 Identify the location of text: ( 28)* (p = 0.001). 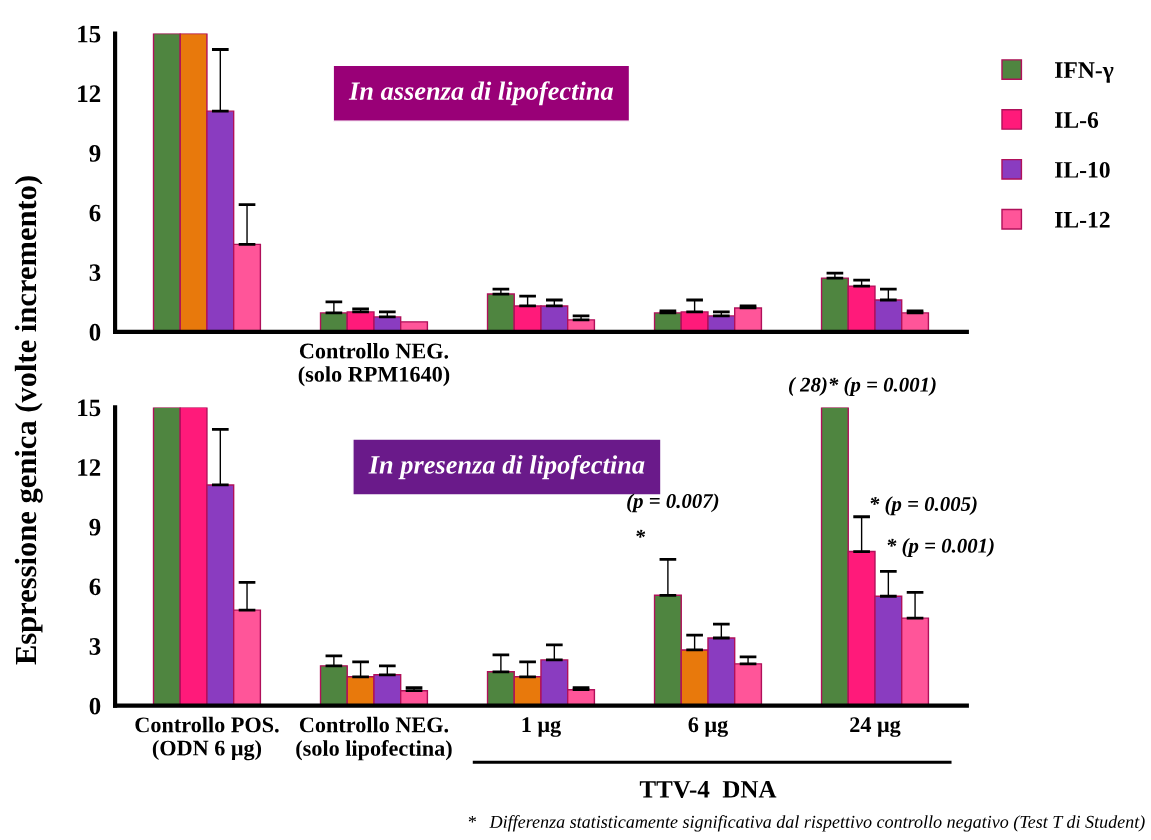
(862, 386).